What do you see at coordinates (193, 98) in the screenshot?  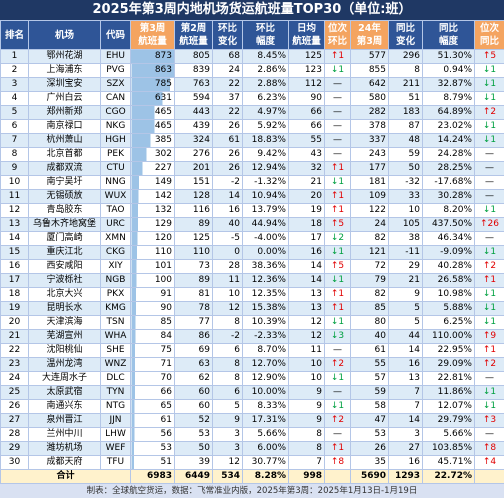 I see `cell: 594` at bounding box center [193, 98].